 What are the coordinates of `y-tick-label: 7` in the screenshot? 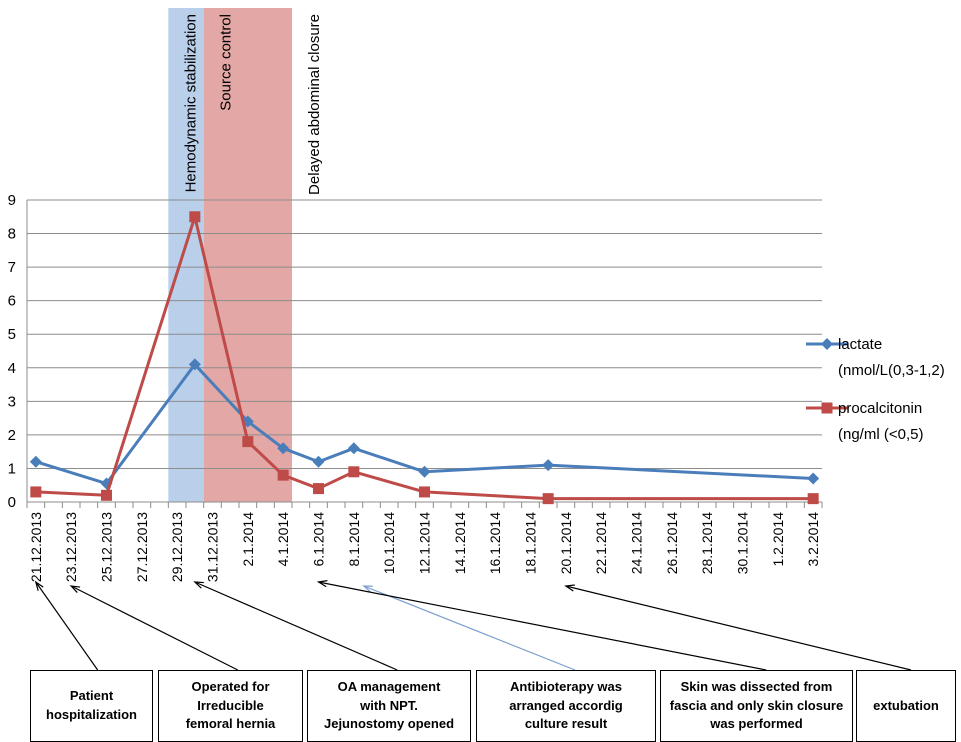 It's located at (12, 267).